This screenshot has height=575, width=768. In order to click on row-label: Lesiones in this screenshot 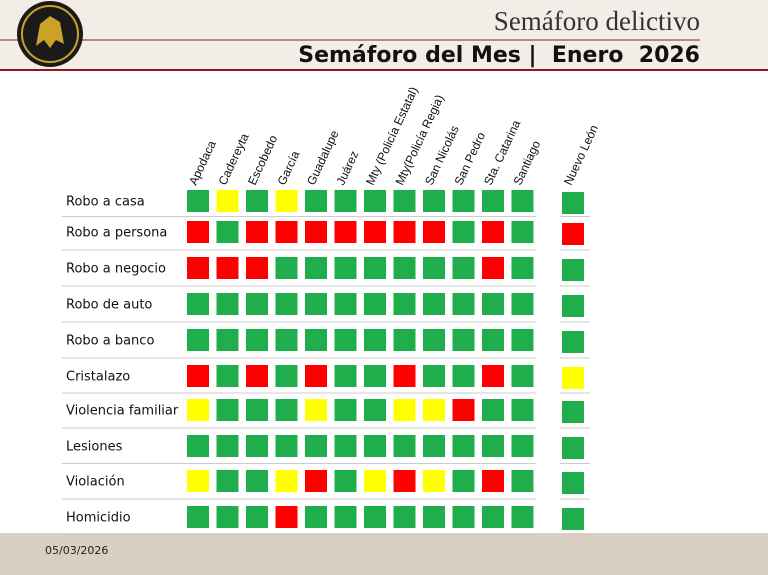, I will do `click(94, 447)`.